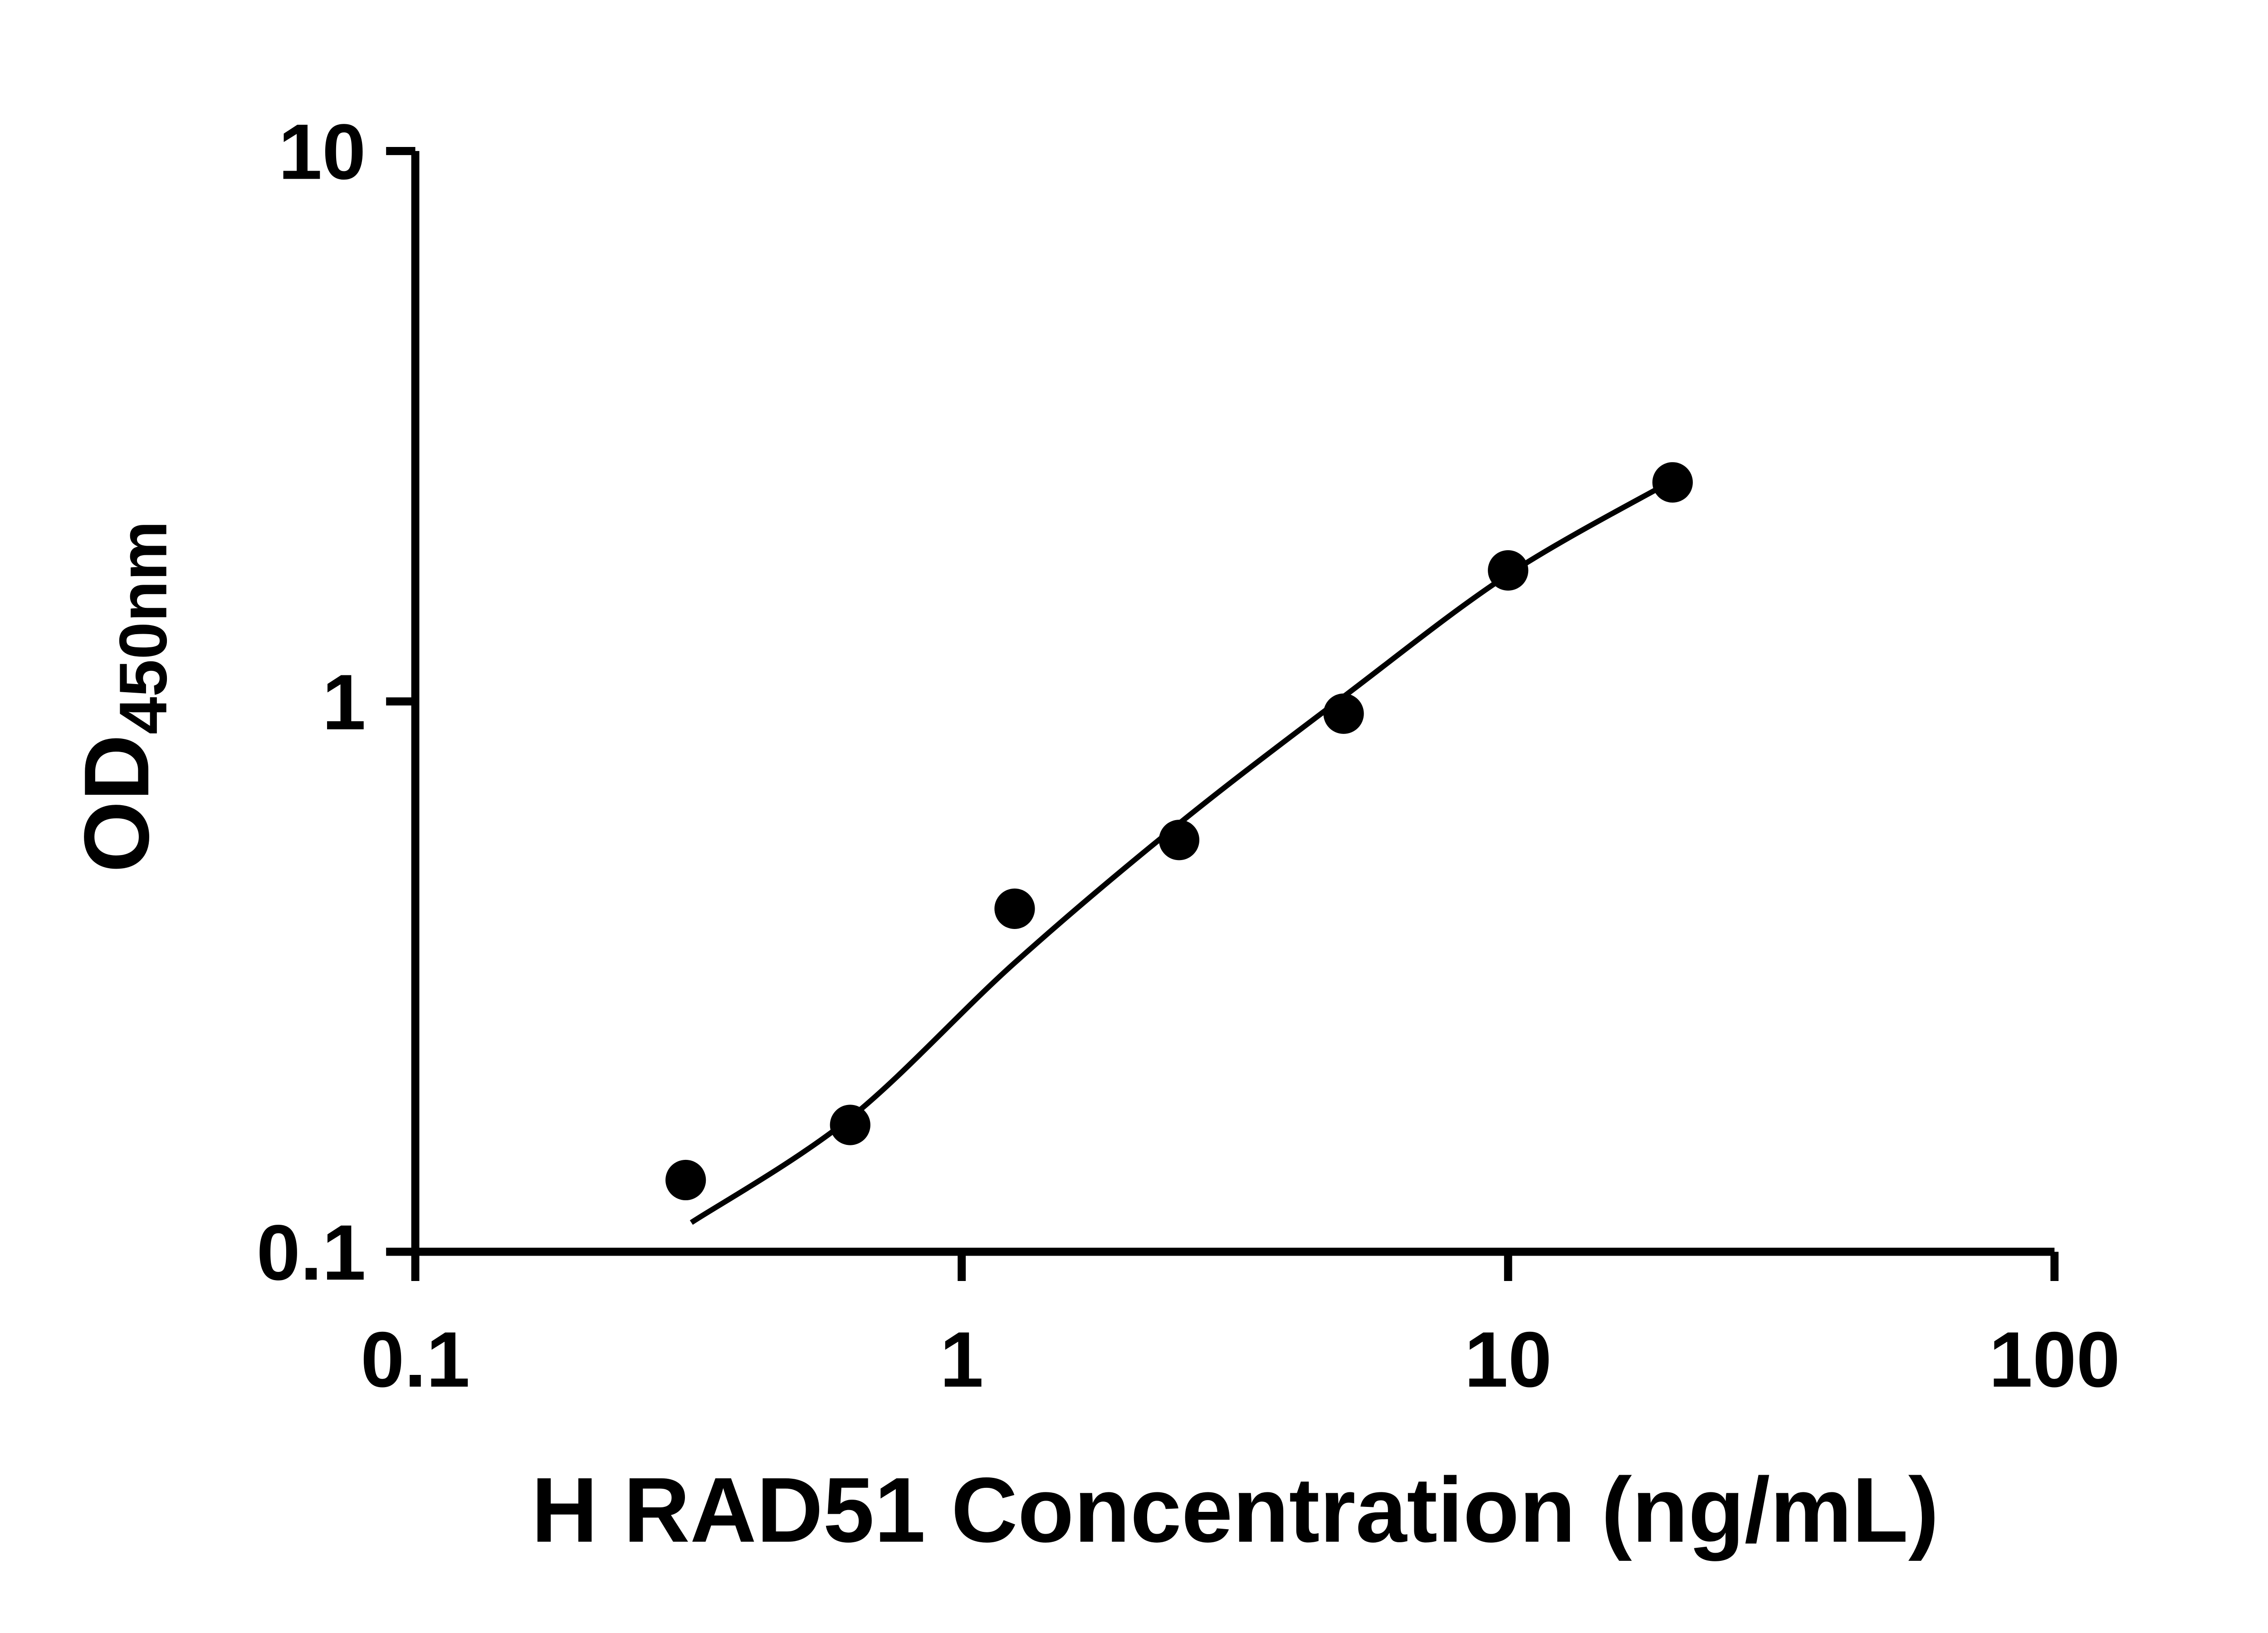  I want to click on y-axis-title: OD450nm, so click(123, 697).